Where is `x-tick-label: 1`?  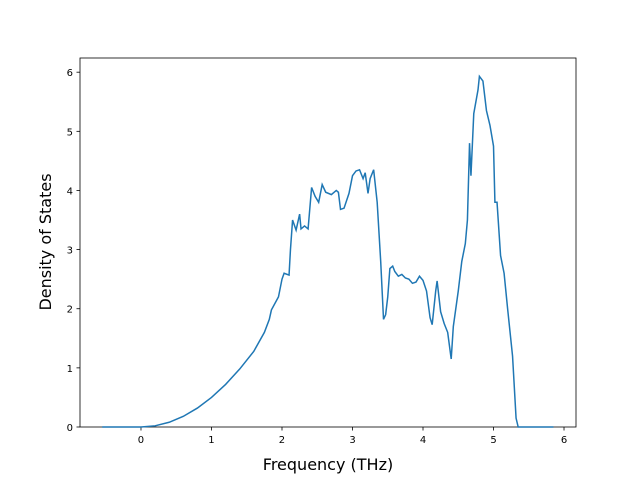
x-tick-label: 1 is located at coordinates (211, 440).